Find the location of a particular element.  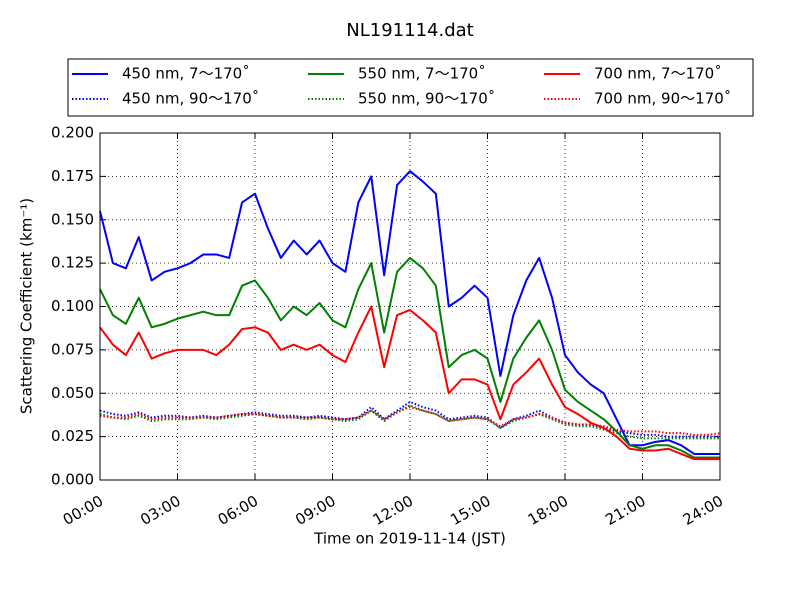

y-tick-label: 0.000 is located at coordinates (72, 480).